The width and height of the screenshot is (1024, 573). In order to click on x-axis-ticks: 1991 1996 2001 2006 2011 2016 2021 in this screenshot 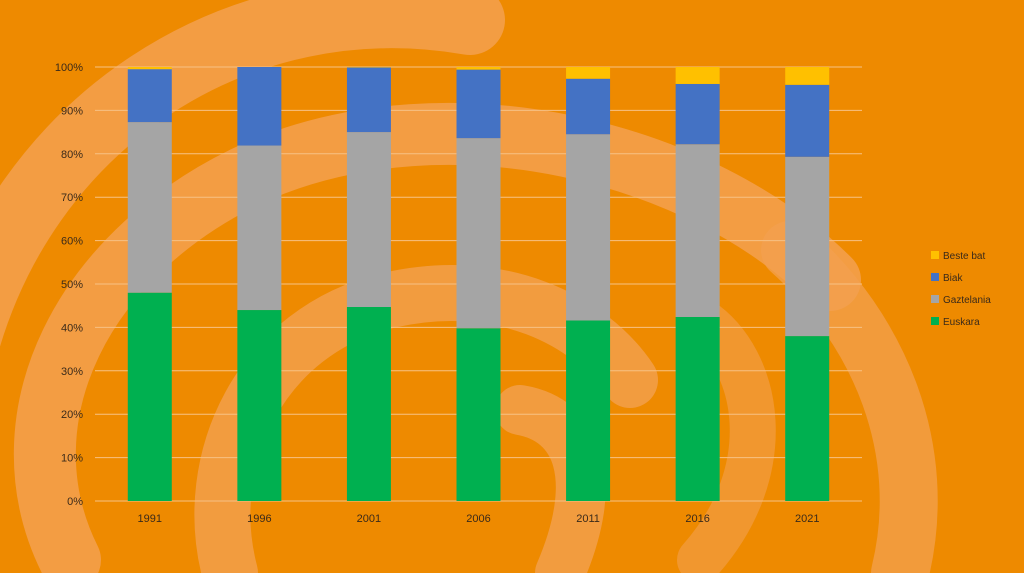, I will do `click(479, 519)`.